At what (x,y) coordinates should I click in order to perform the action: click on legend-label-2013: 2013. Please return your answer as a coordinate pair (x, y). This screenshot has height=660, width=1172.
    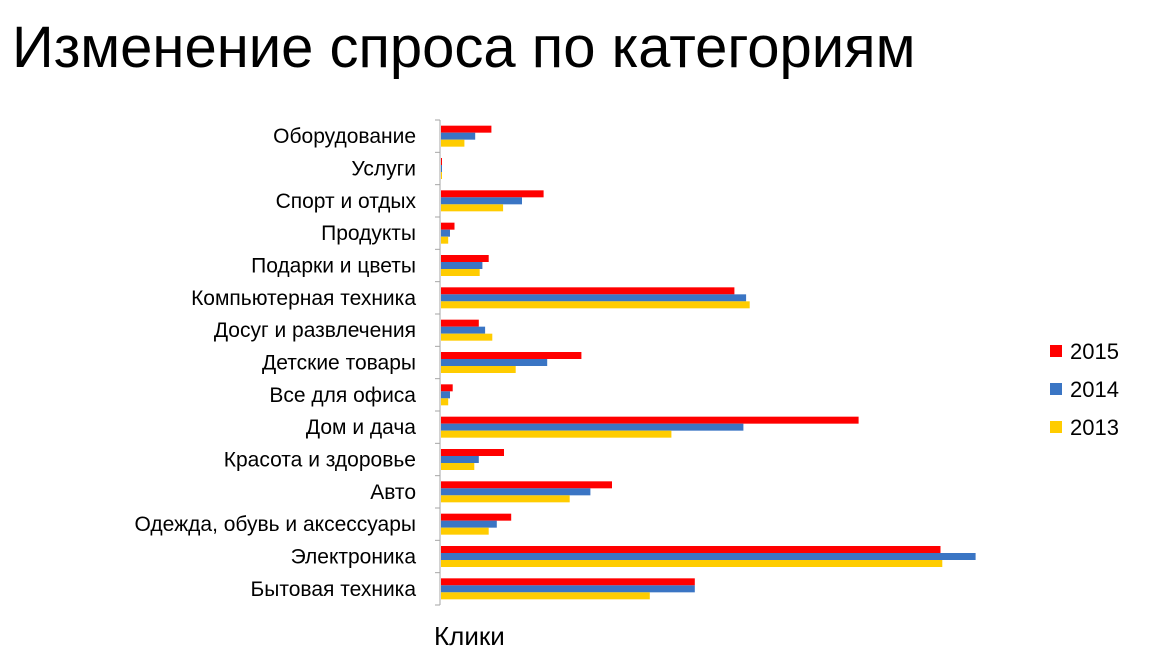
    Looking at the image, I should click on (1094, 427).